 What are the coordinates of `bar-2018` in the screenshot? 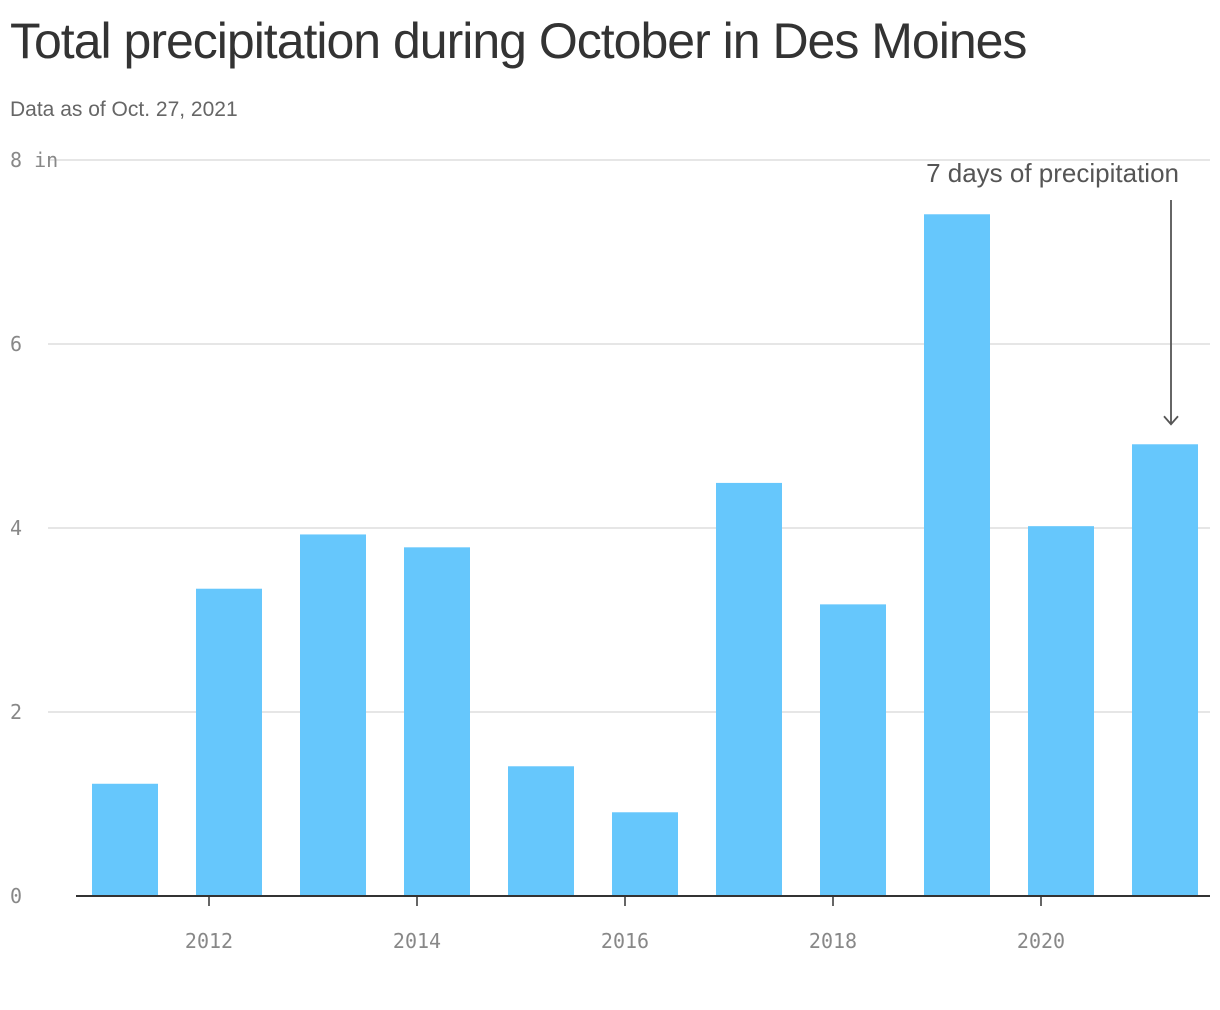 It's located at (853, 750).